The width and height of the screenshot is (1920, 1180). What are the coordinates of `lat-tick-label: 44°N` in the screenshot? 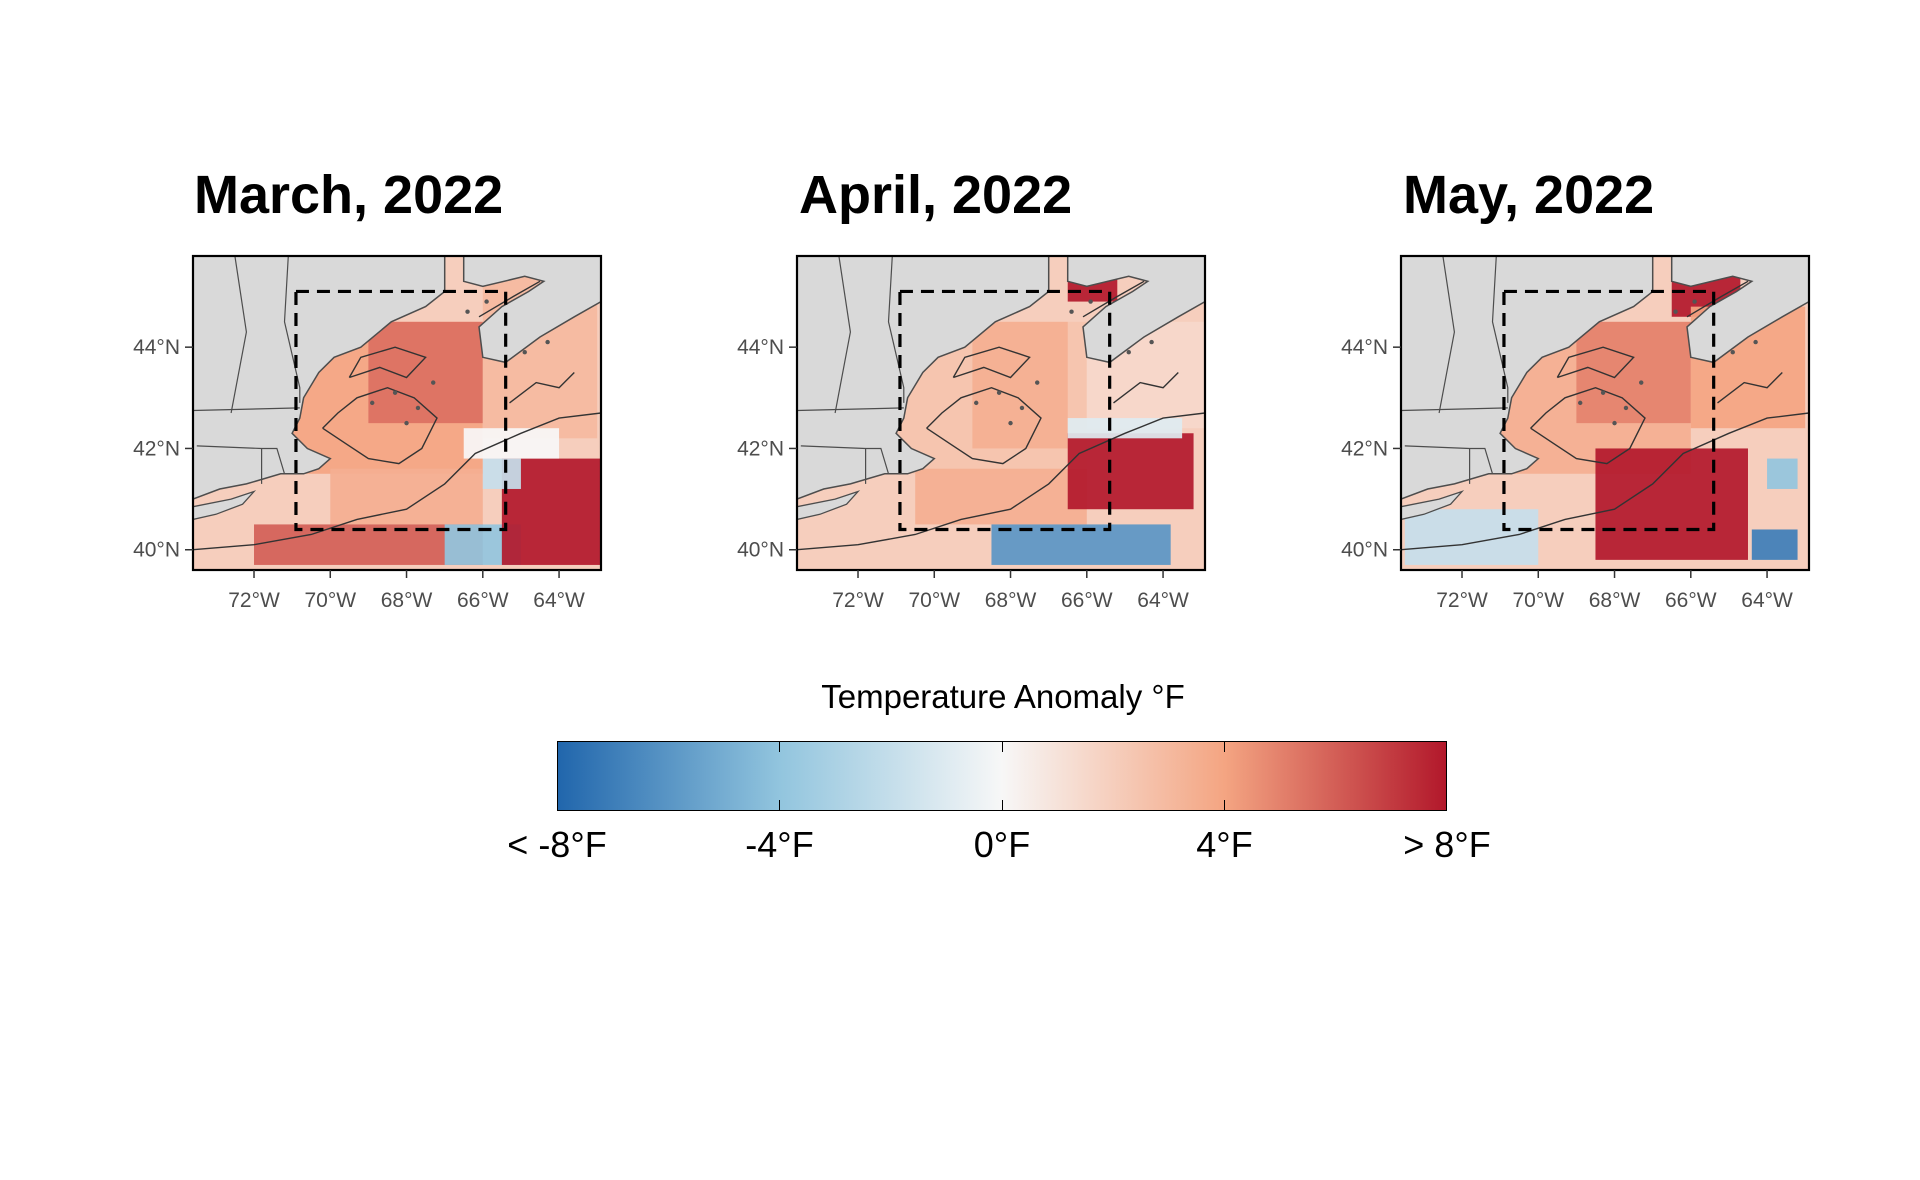 It's located at (760, 347).